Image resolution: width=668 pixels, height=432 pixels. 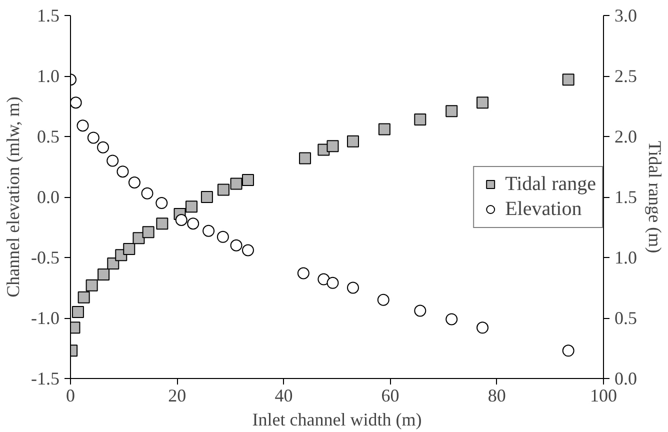 What do you see at coordinates (45, 258) in the screenshot?
I see `y-tick-label: -0.5` at bounding box center [45, 258].